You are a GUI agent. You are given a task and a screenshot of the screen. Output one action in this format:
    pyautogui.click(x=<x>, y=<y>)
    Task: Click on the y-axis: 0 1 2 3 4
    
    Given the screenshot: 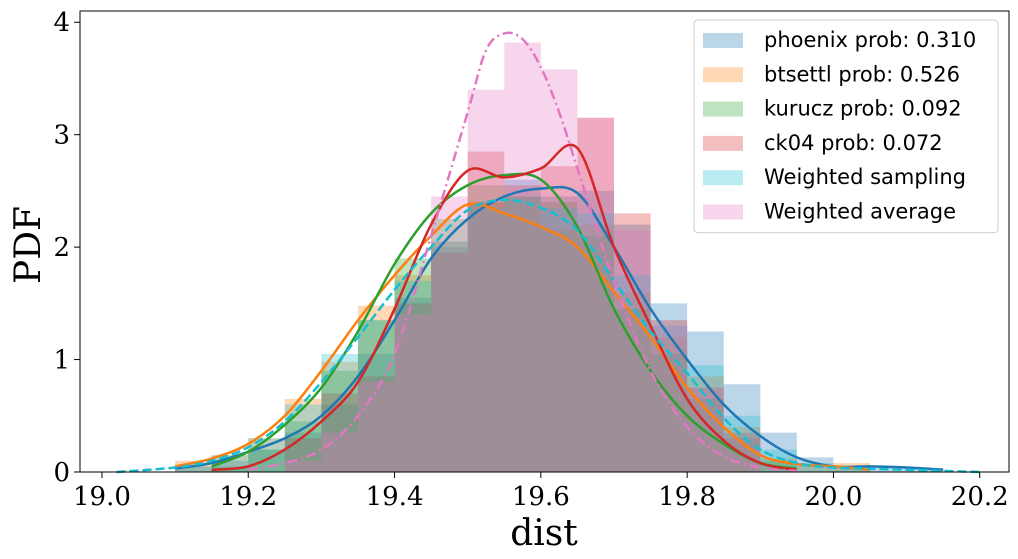 What is the action you would take?
    pyautogui.click(x=66, y=248)
    